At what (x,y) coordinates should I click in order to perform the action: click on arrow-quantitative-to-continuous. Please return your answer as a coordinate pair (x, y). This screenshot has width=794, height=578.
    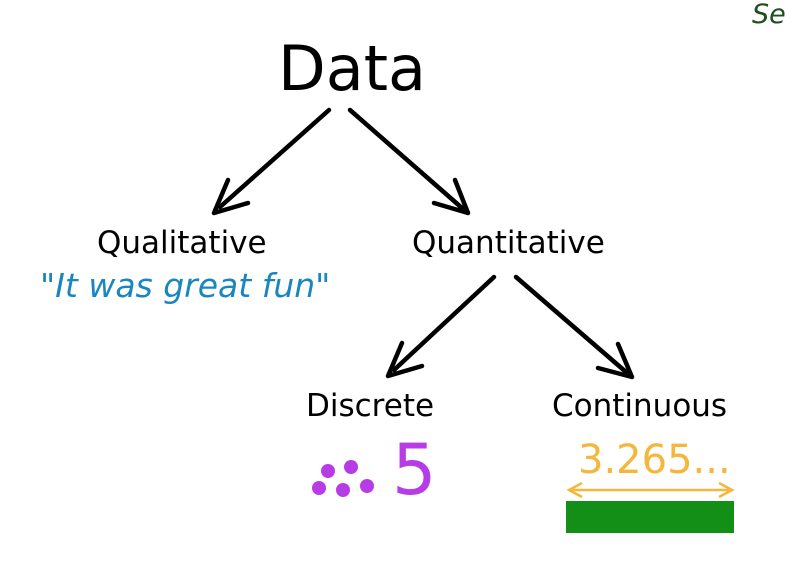
    Looking at the image, I should click on (571, 324).